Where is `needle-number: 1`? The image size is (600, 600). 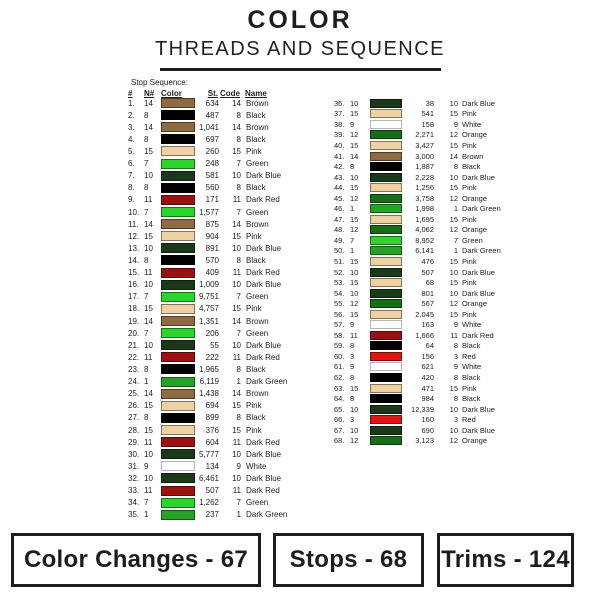 needle-number: 1 is located at coordinates (352, 209).